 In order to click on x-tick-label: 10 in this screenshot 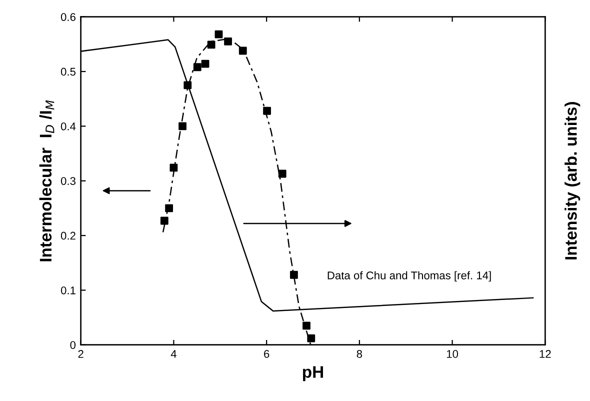, I will do `click(452, 354)`.